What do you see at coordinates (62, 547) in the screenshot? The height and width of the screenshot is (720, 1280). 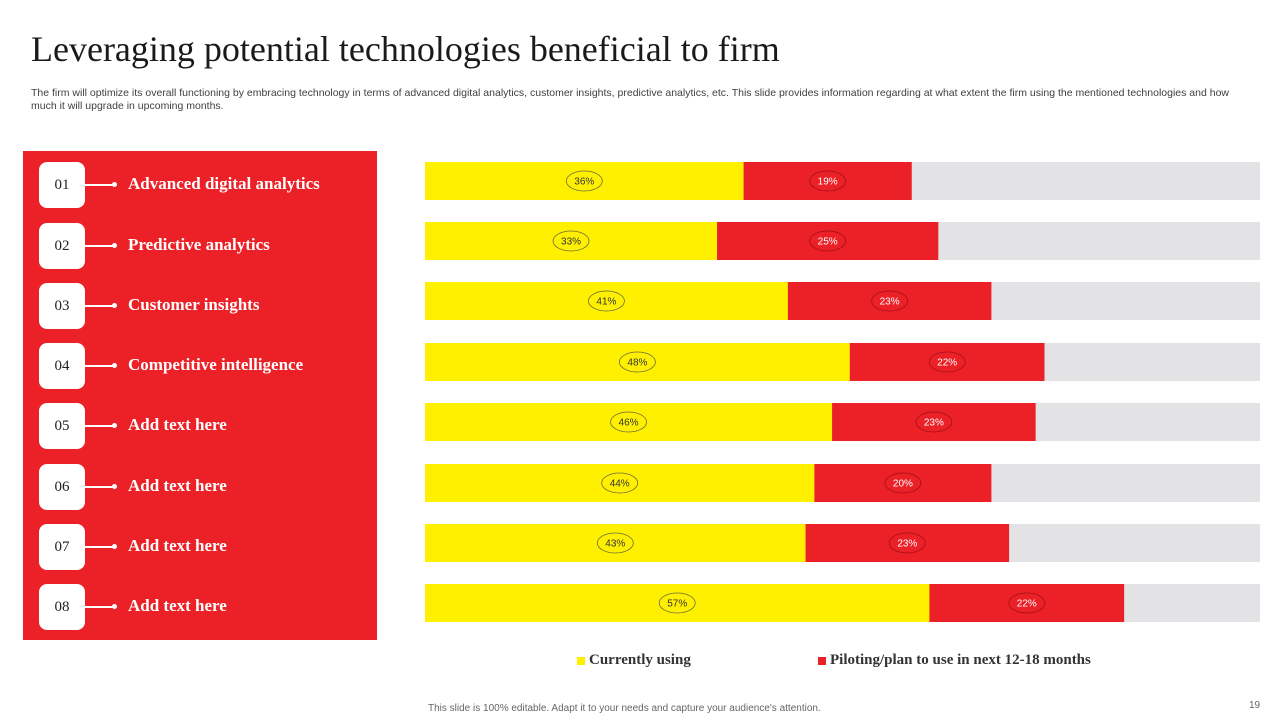 I see `item-number: 07` at bounding box center [62, 547].